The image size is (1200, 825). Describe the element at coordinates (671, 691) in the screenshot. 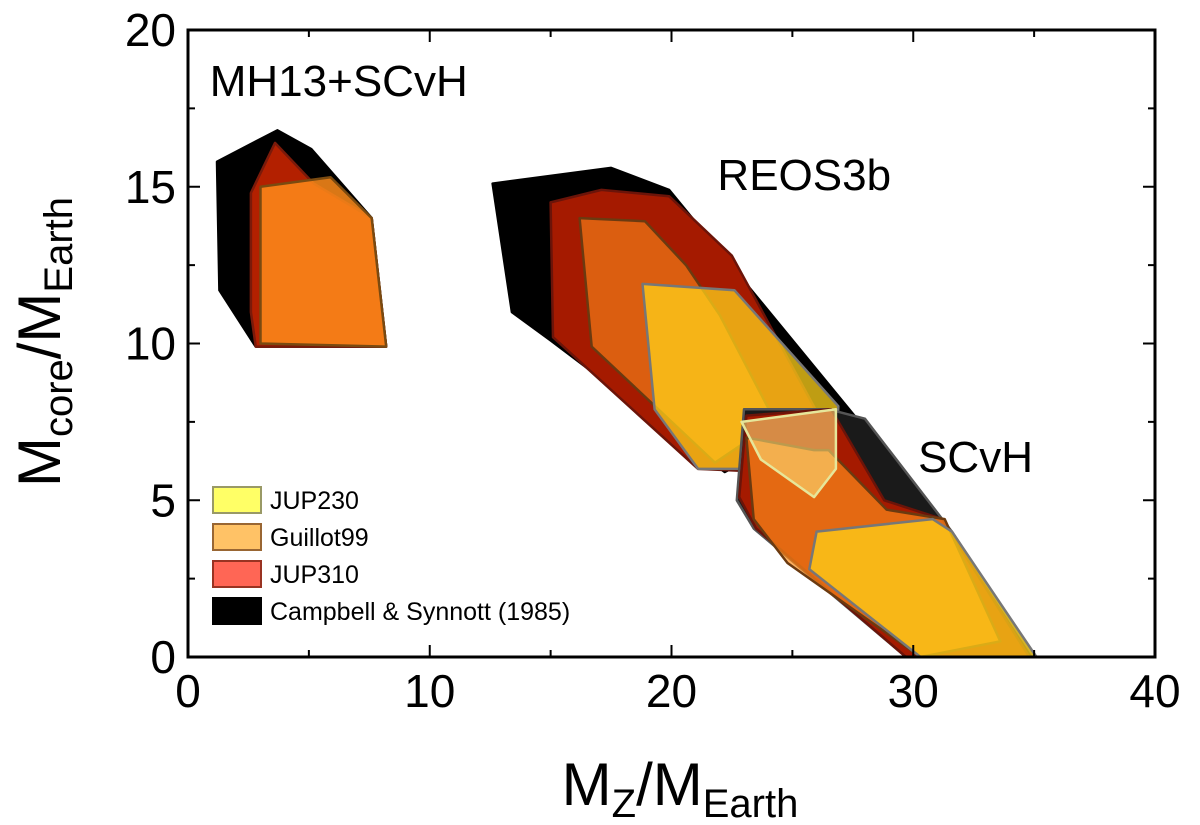

I see `x-tick-label-2: 20` at that location.